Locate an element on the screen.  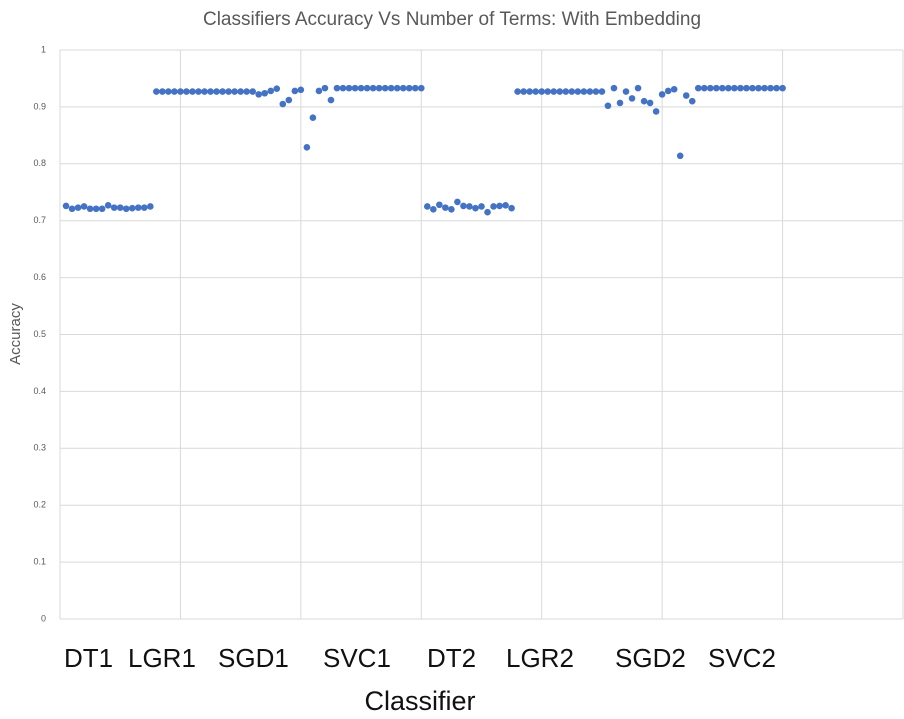
classifier-label: SGD1 is located at coordinates (253, 658).